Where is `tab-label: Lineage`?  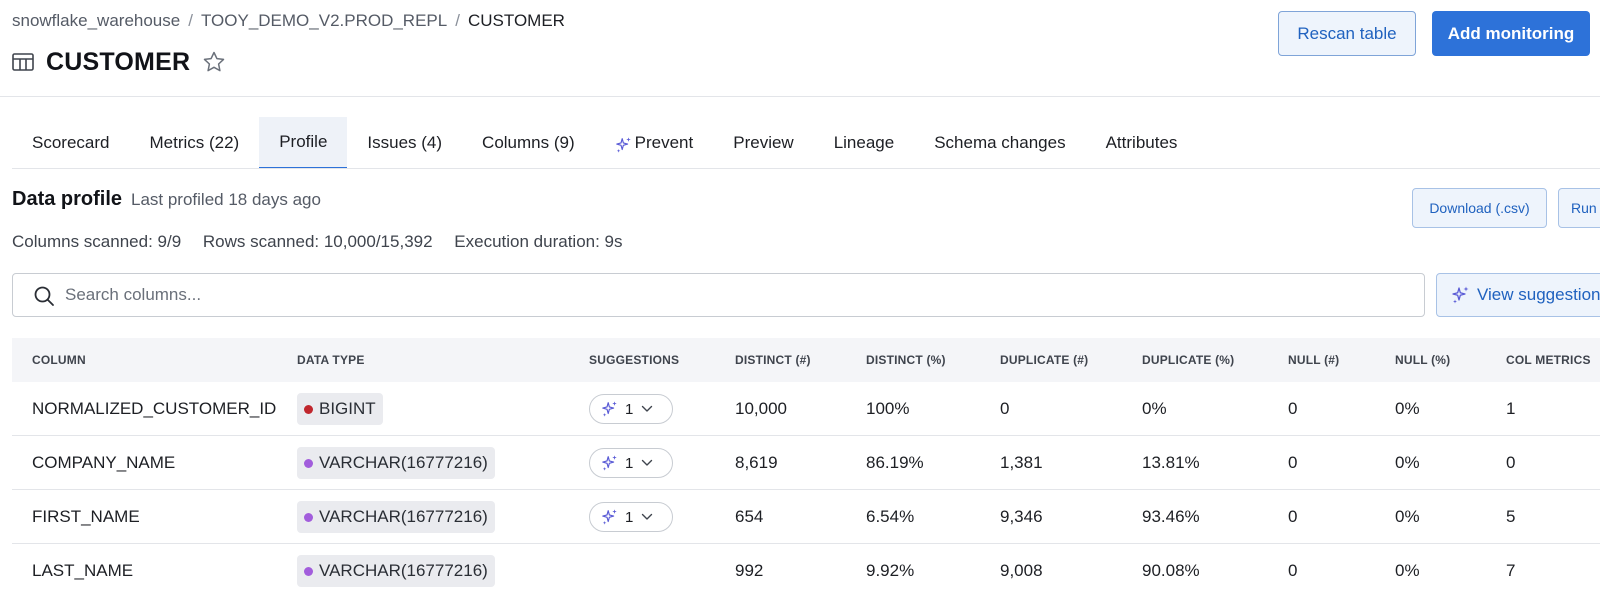
tab-label: Lineage is located at coordinates (864, 142).